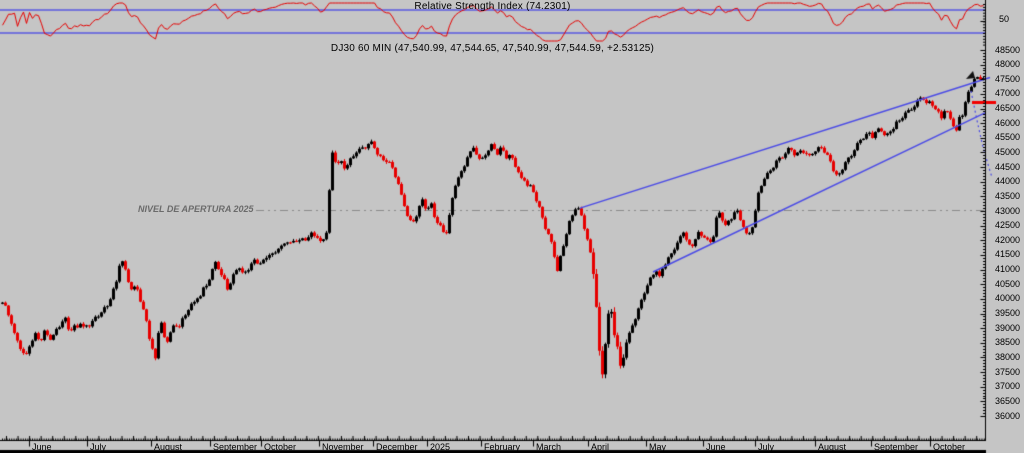 This screenshot has height=453, width=1024. Describe the element at coordinates (492, 6) in the screenshot. I see `rsi-indicator-title: Relative Strength Index (74.2301)` at that location.